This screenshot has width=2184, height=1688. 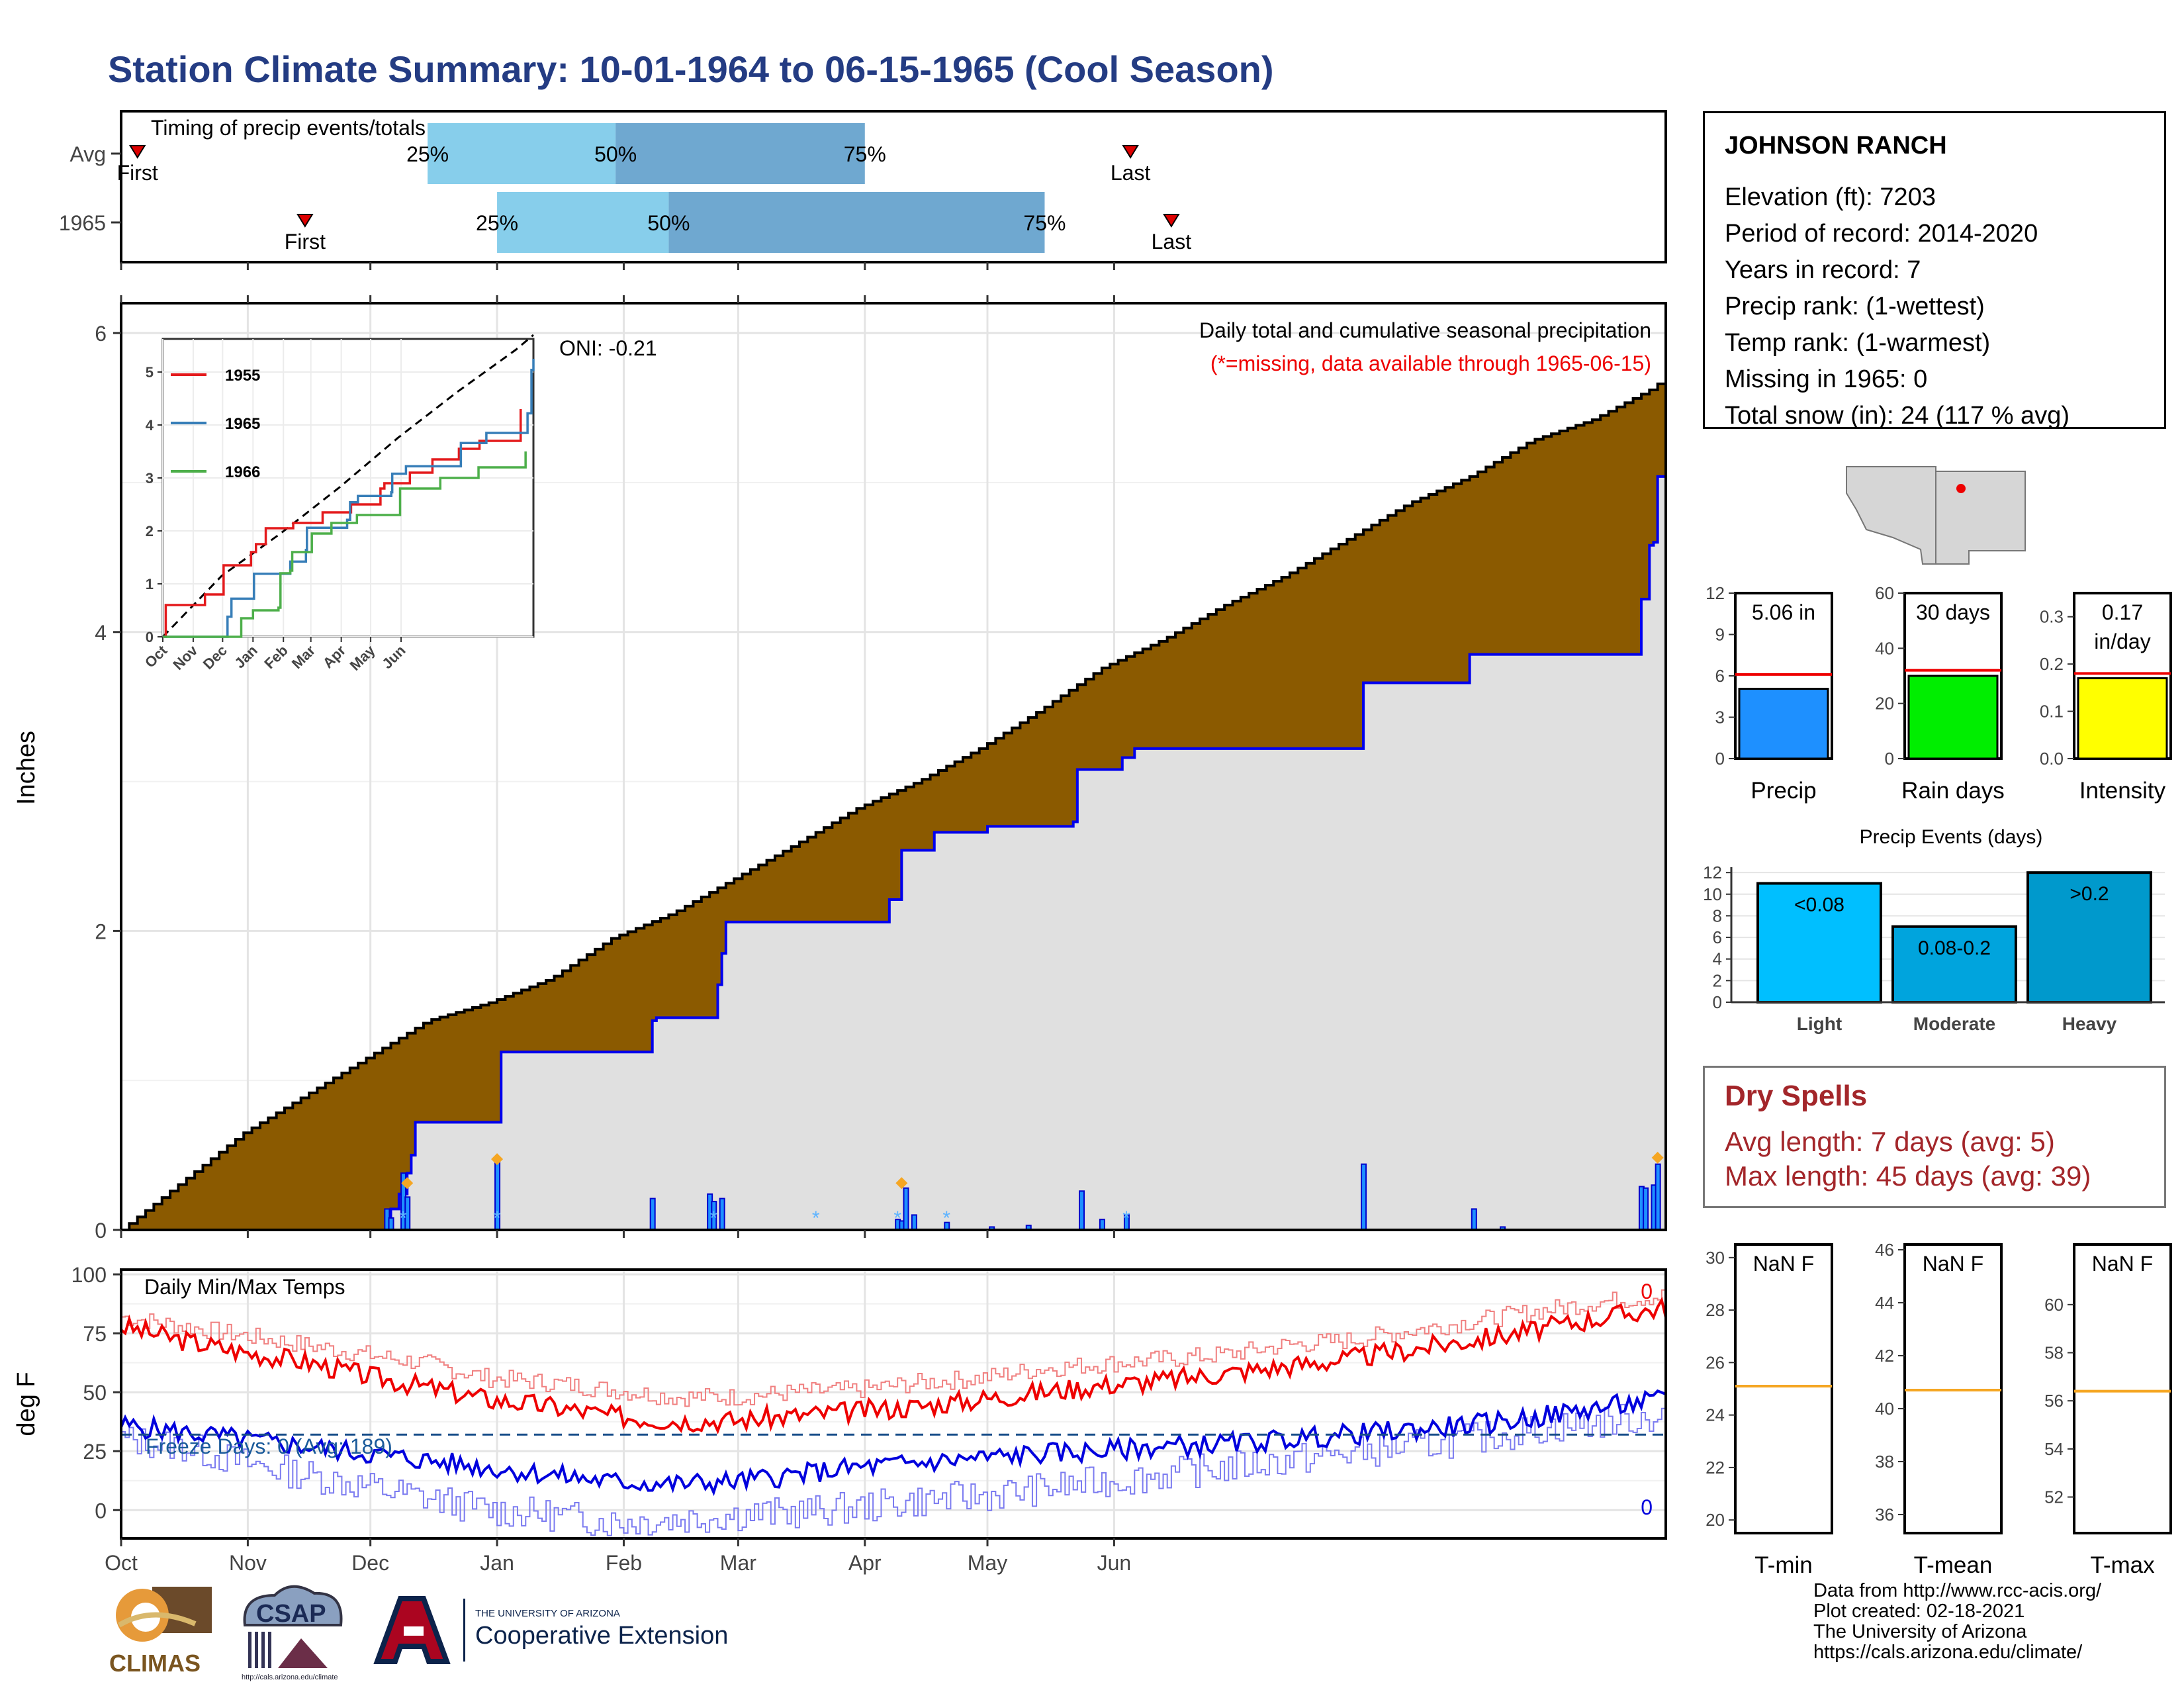 I want to click on small-bar-y-tick-label: 0.2, so click(x=2052, y=664).